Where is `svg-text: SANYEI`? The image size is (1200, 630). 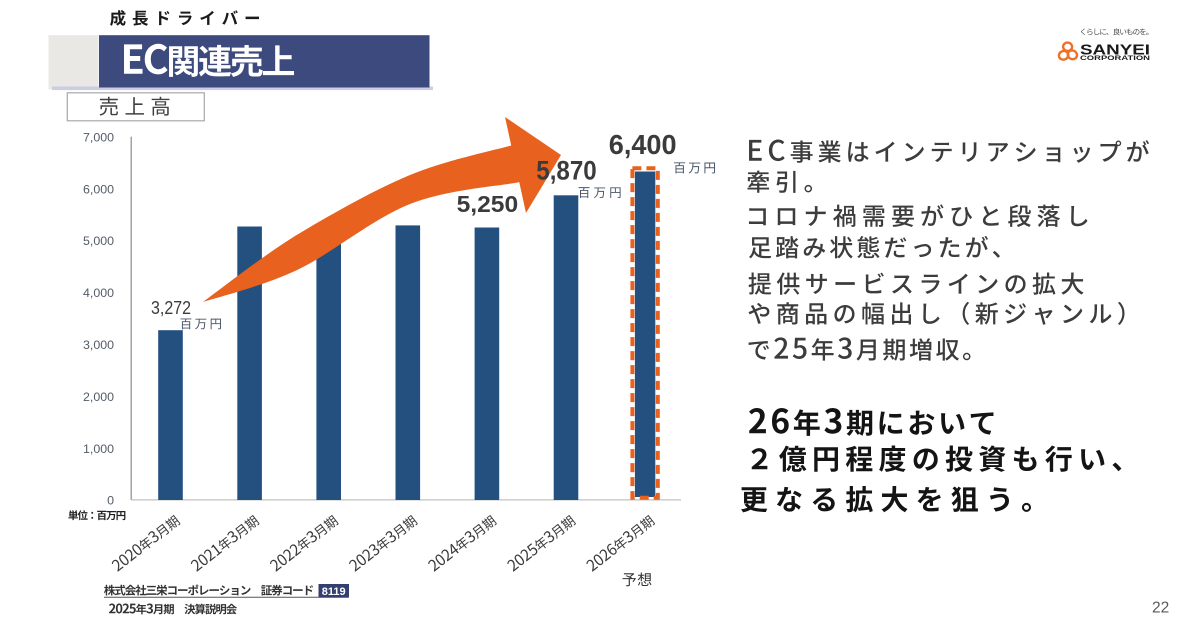
svg-text: SANYEI is located at coordinates (1115, 50).